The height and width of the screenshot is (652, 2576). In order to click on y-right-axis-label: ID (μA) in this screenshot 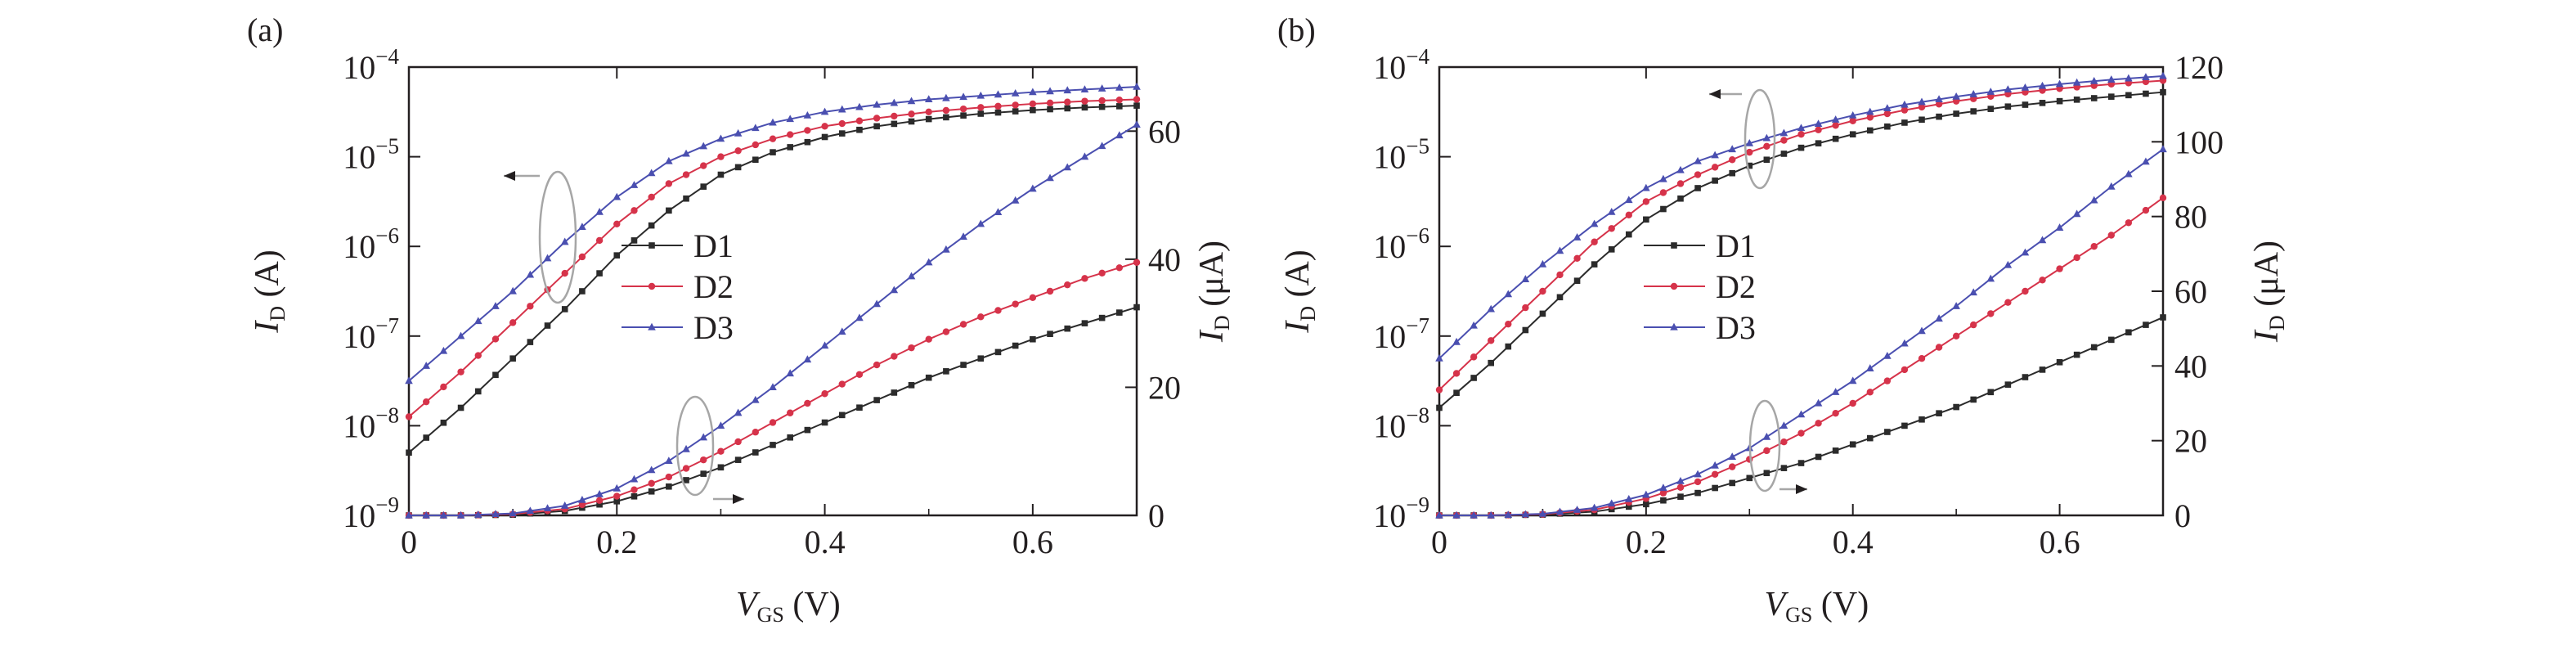, I will do `click(2268, 292)`.